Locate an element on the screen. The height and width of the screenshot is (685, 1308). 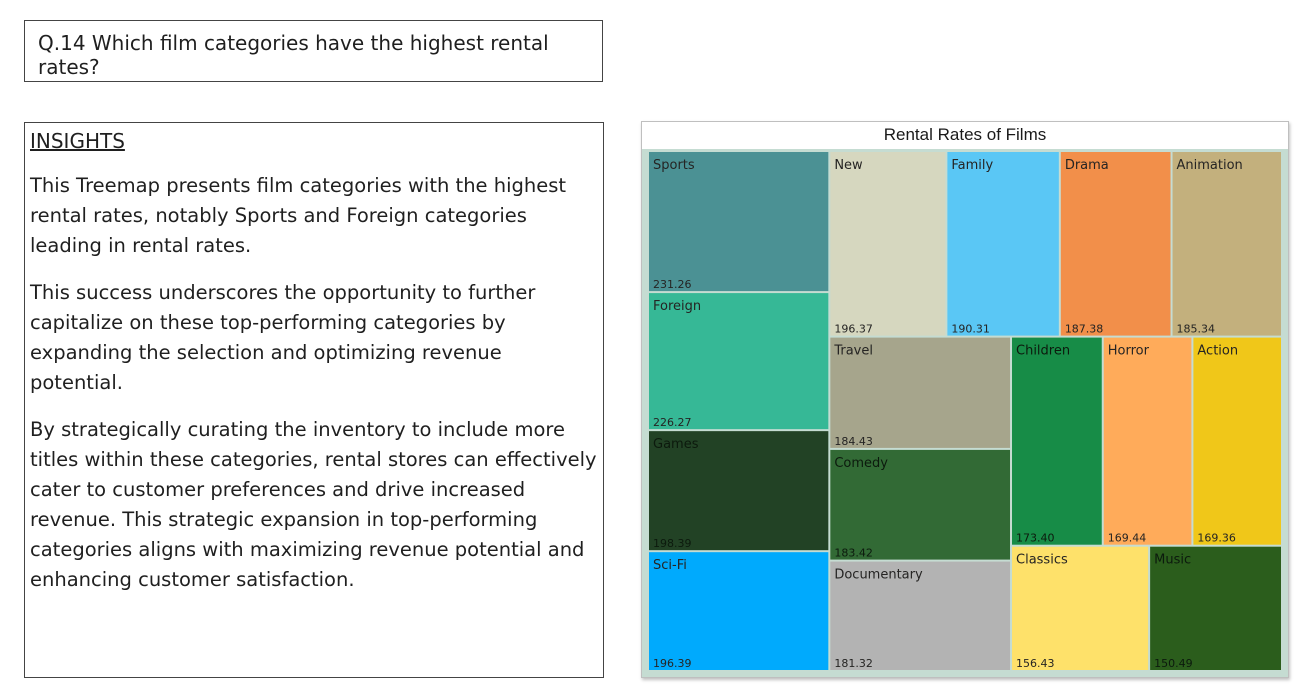
treemap-value-label: 150.49 is located at coordinates (1173, 663).